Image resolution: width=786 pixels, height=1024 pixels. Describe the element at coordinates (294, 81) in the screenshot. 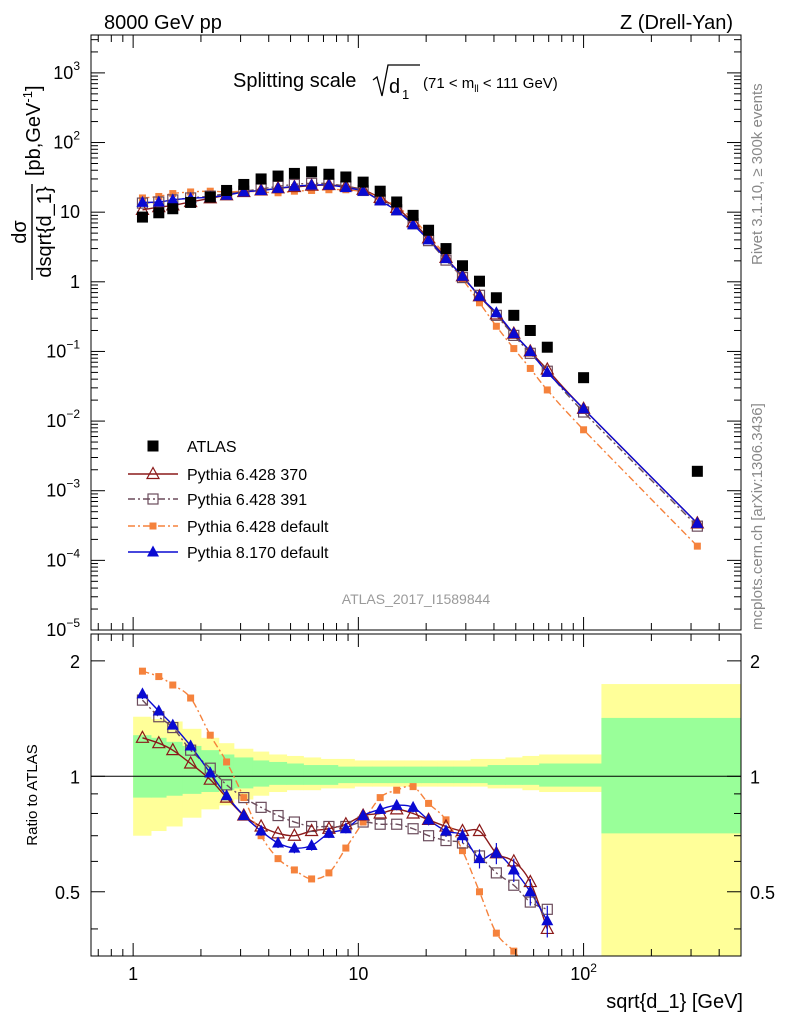

I see `plot-title-text: Splitting scale` at that location.